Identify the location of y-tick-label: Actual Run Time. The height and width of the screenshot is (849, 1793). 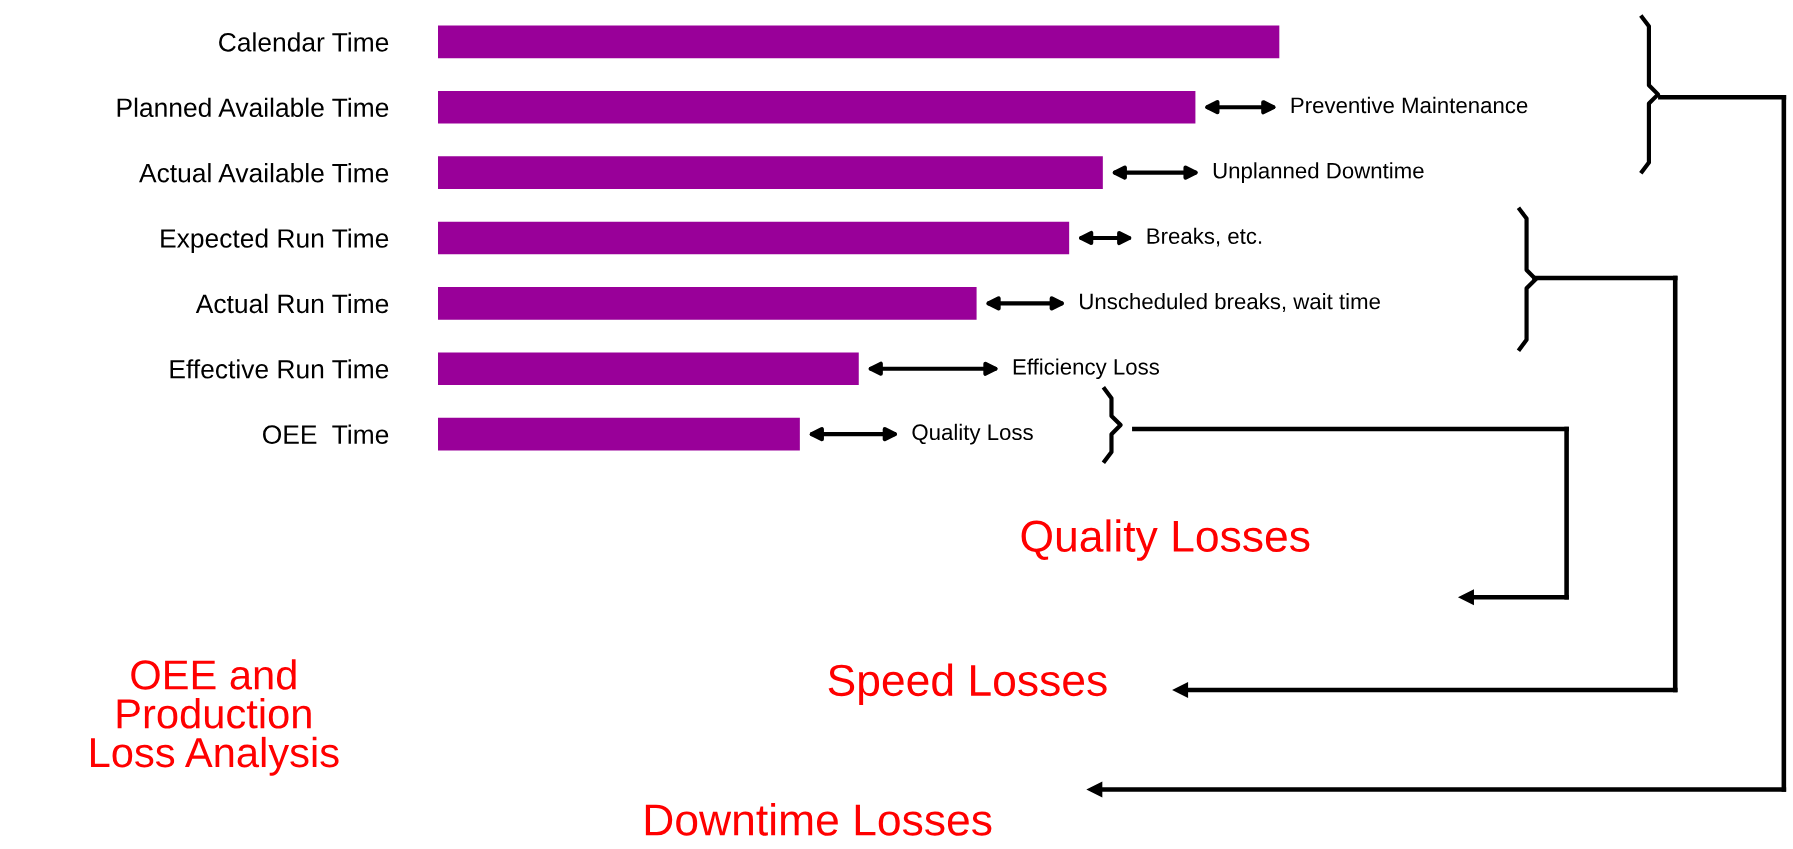
(292, 303).